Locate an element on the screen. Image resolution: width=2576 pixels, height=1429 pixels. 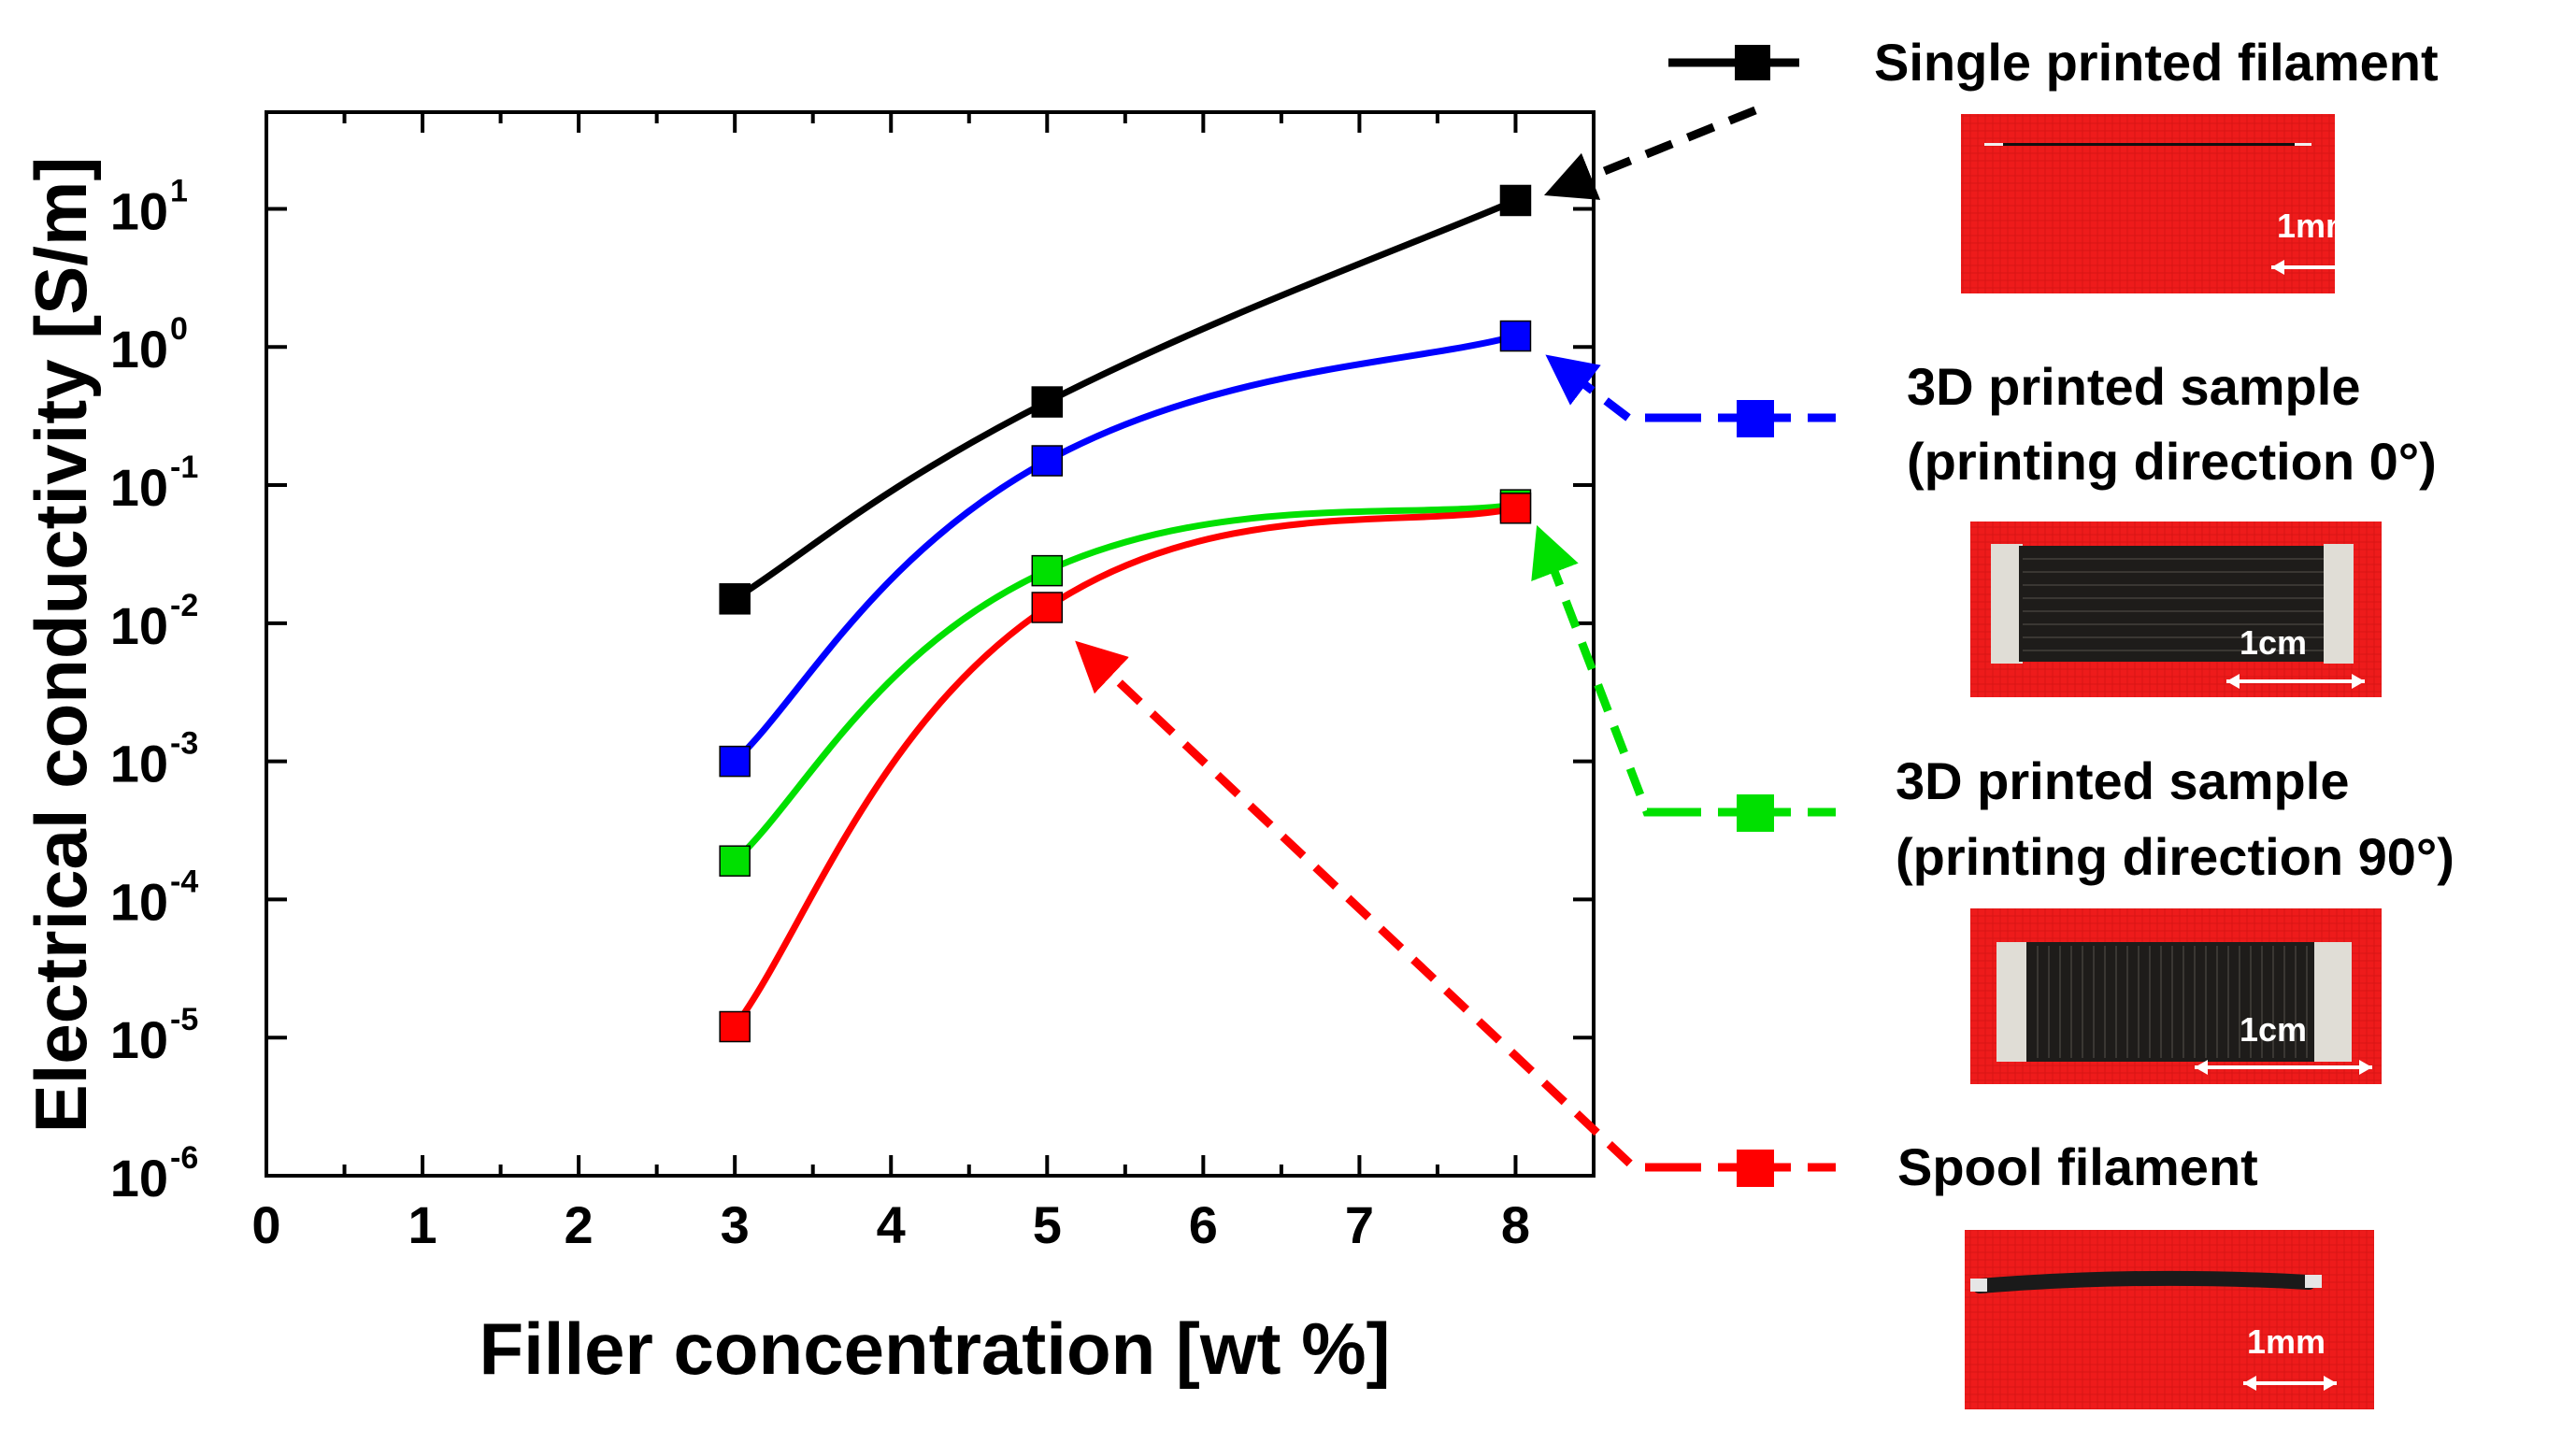
scale-label-zero: 1cm is located at coordinates (2273, 642).